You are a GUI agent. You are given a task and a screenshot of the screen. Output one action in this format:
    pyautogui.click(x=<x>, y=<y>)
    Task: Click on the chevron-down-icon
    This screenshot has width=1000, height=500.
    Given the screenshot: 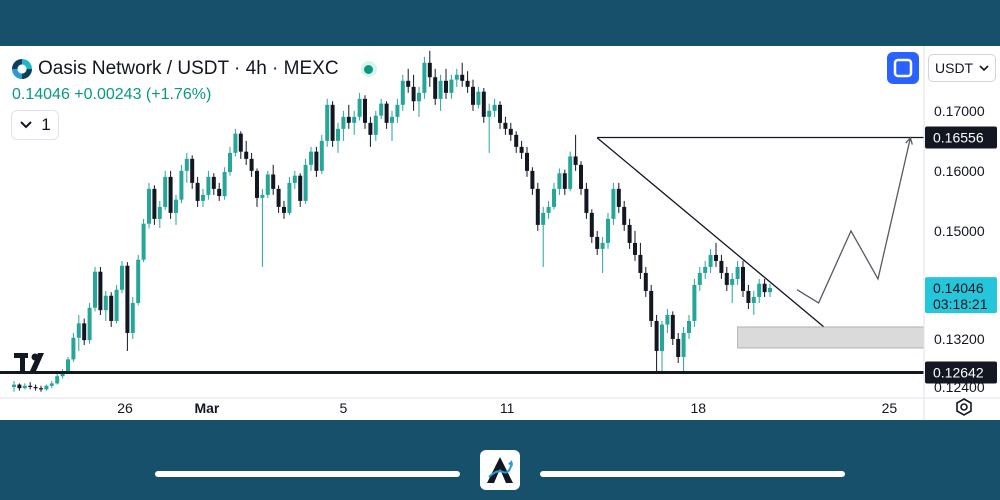 What is the action you would take?
    pyautogui.click(x=984, y=68)
    